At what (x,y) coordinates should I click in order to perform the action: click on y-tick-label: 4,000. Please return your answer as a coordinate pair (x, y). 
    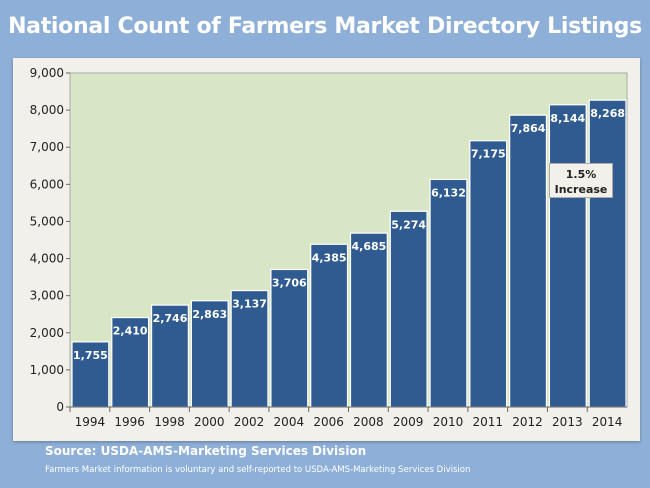
    Looking at the image, I should click on (47, 259).